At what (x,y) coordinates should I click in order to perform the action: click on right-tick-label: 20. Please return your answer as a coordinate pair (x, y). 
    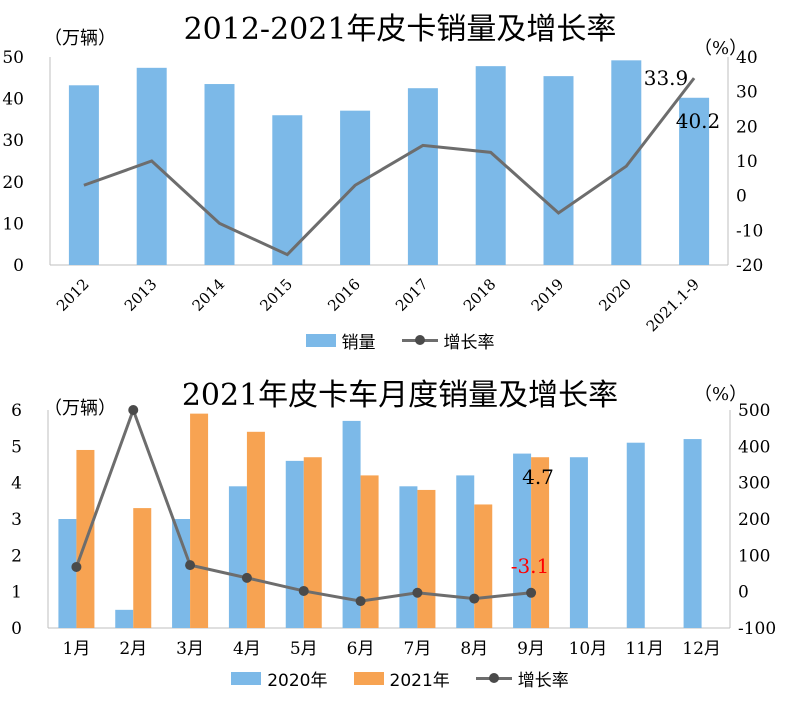
    Looking at the image, I should click on (747, 127).